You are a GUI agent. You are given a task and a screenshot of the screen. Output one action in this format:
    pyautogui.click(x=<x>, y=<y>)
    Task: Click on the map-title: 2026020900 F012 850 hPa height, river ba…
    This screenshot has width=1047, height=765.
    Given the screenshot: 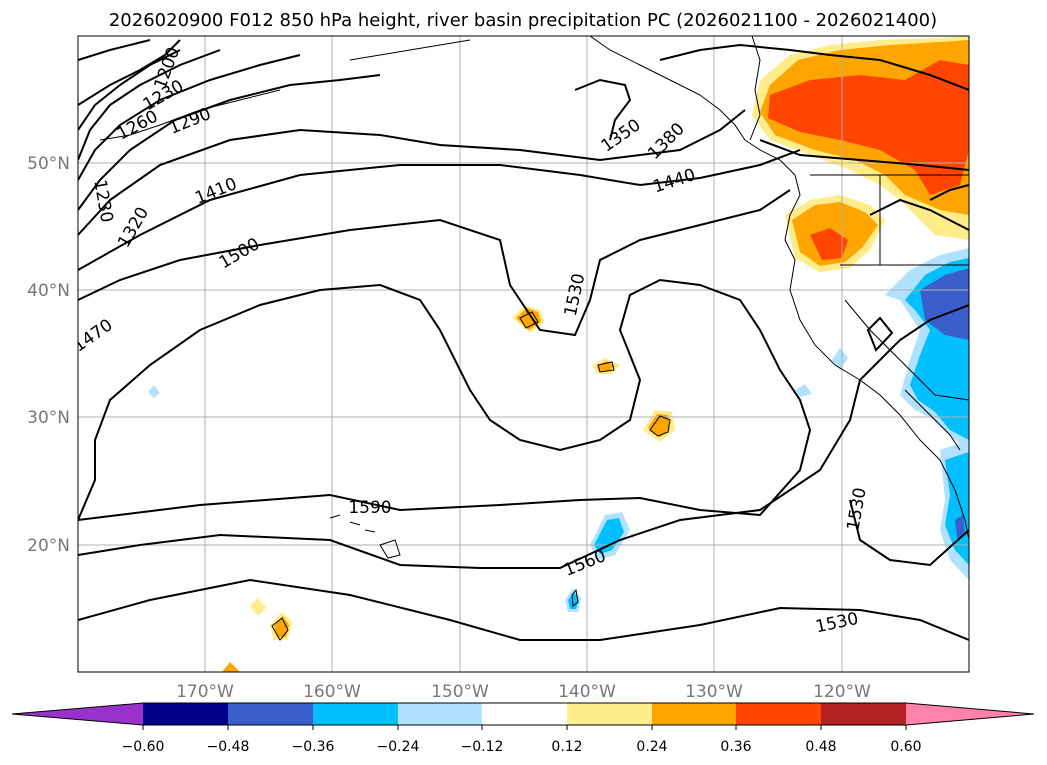 What is the action you would take?
    pyautogui.click(x=523, y=20)
    